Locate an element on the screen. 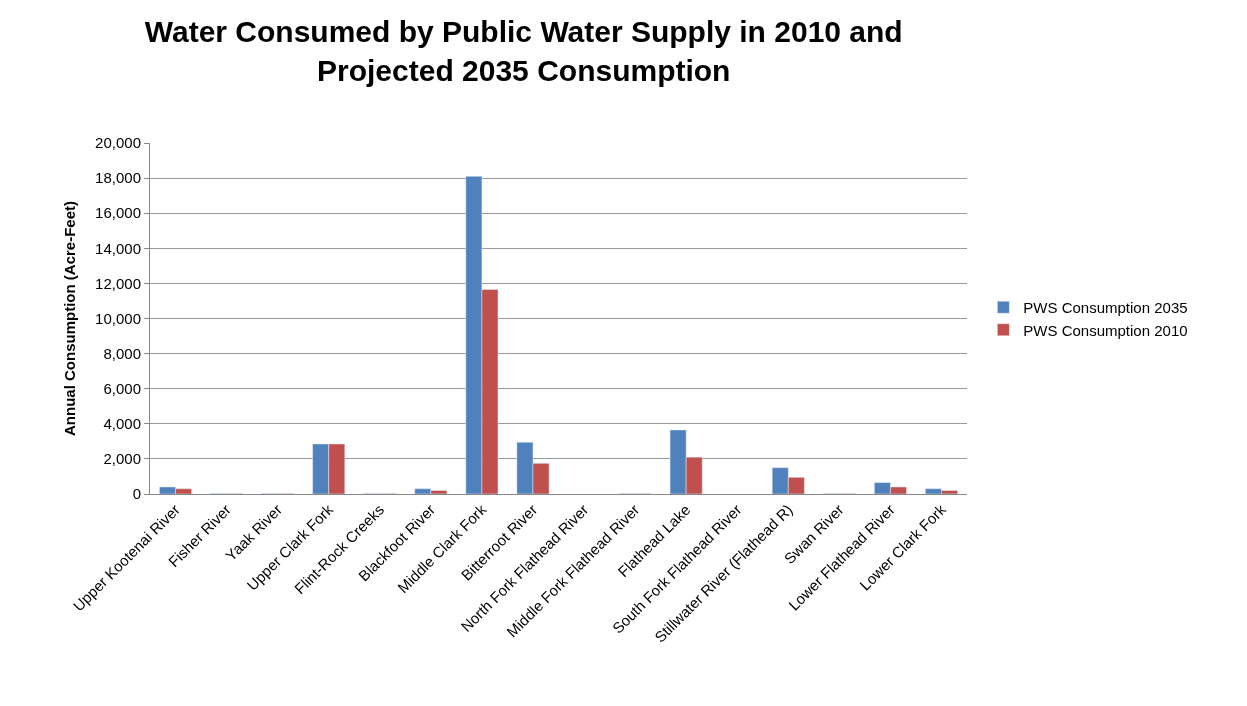 The width and height of the screenshot is (1247, 706). y-tick-label: 10,000 is located at coordinates (118, 318).